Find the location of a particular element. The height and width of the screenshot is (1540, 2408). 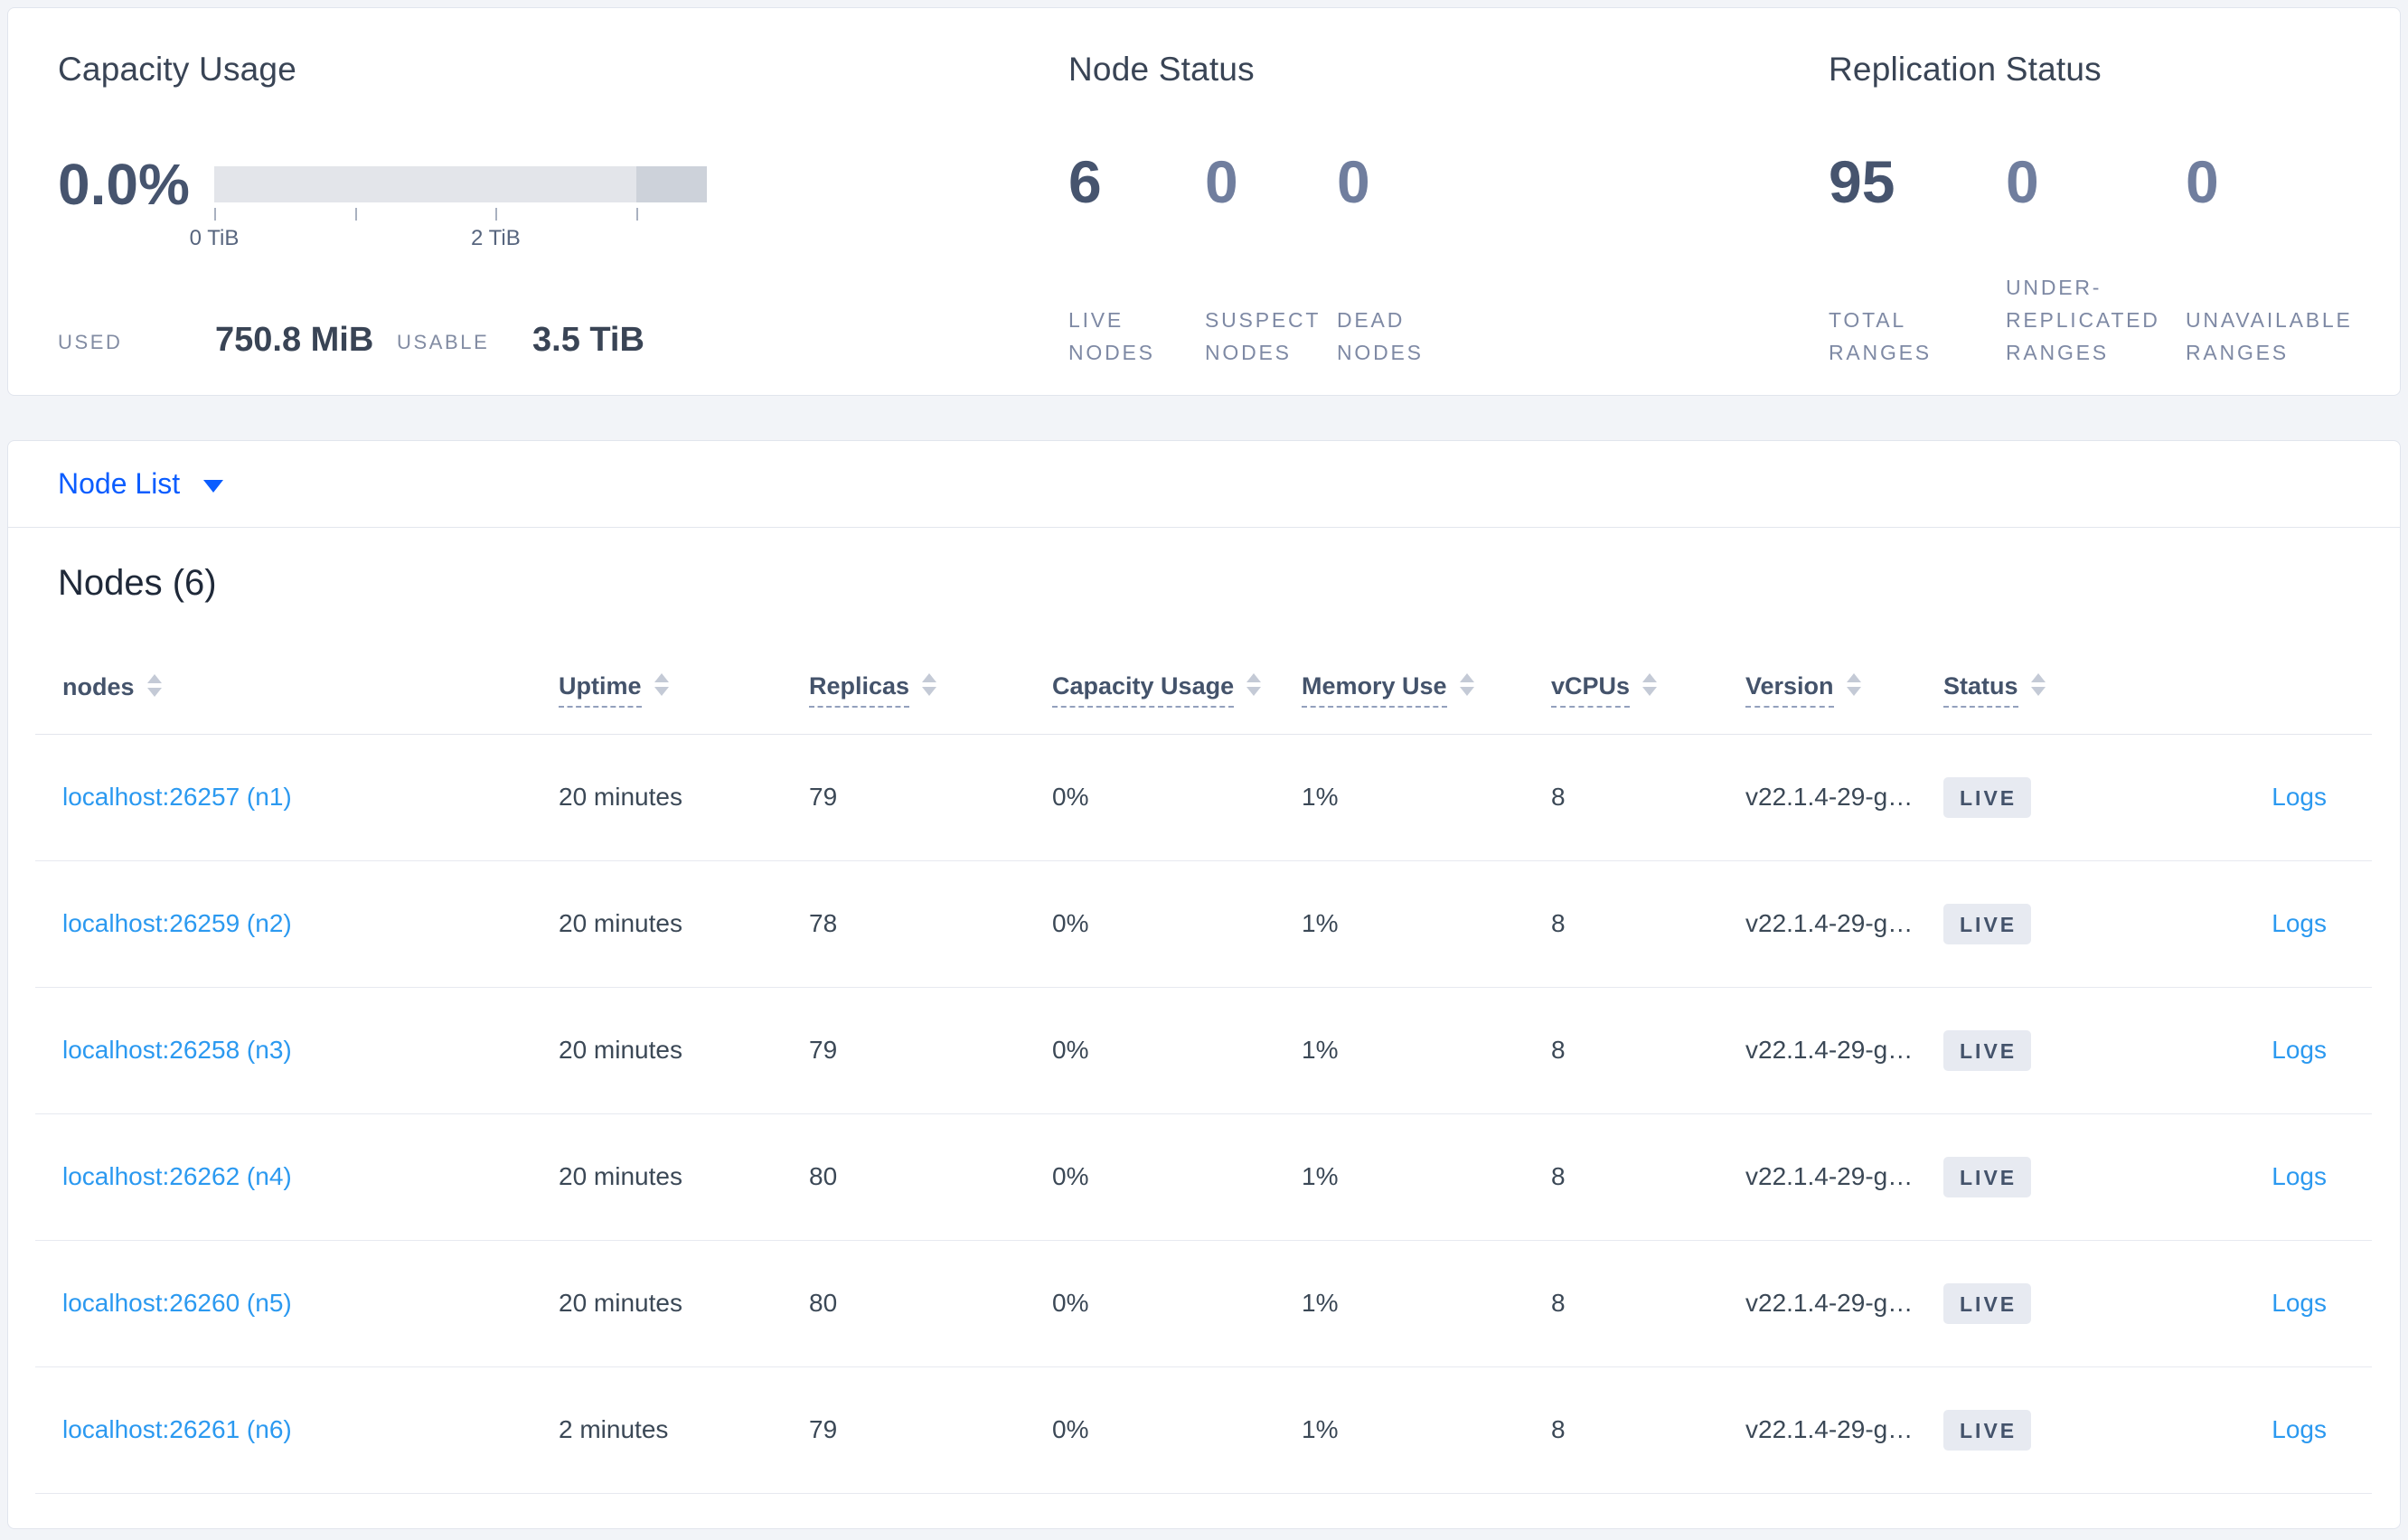

stat-live-nodes: 6 LIVE NODES is located at coordinates (1136, 260).